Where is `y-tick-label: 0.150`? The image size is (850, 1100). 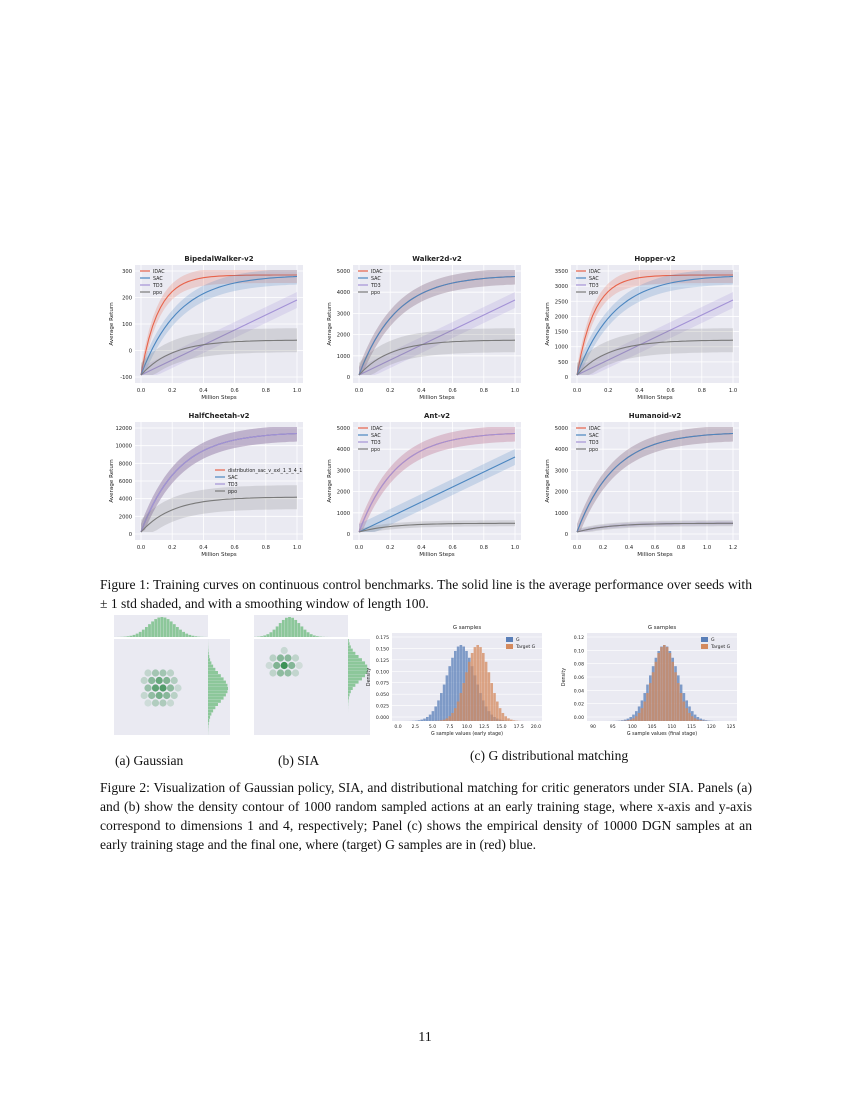 y-tick-label: 0.150 is located at coordinates (382, 649).